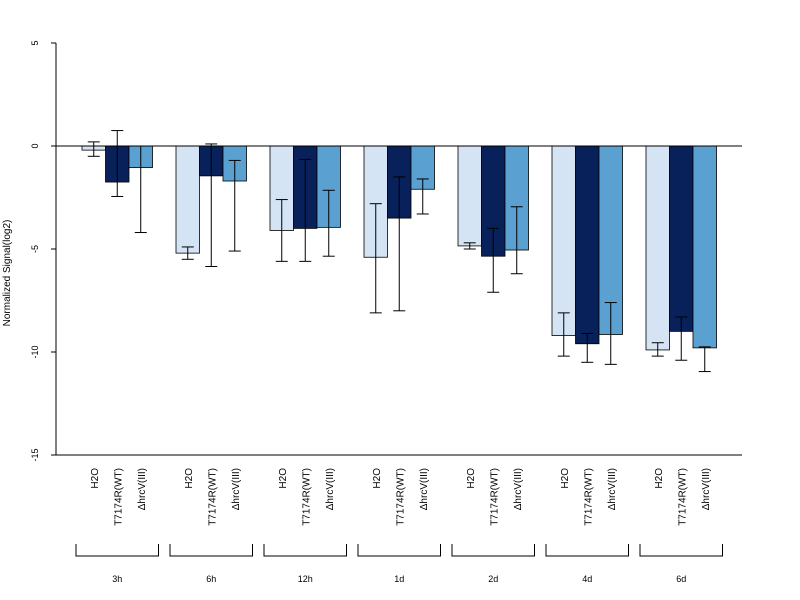 This screenshot has width=800, height=600. Describe the element at coordinates (35, 351) in the screenshot. I see `y-tick-label: -10` at that location.